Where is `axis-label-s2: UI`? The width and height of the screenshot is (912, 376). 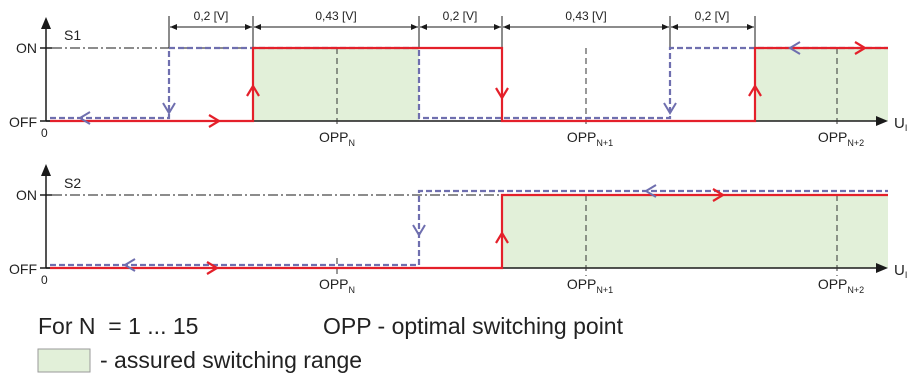 axis-label-s2: UI is located at coordinates (900, 271).